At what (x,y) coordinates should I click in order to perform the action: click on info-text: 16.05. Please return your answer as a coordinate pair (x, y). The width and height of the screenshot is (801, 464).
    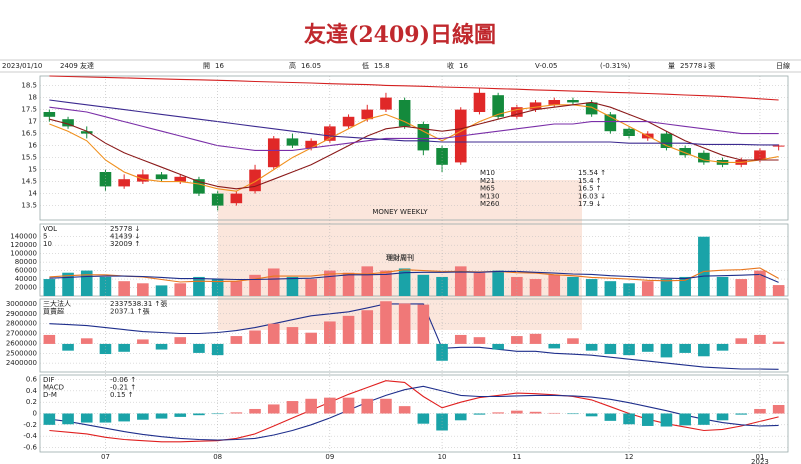
    Looking at the image, I should click on (311, 66).